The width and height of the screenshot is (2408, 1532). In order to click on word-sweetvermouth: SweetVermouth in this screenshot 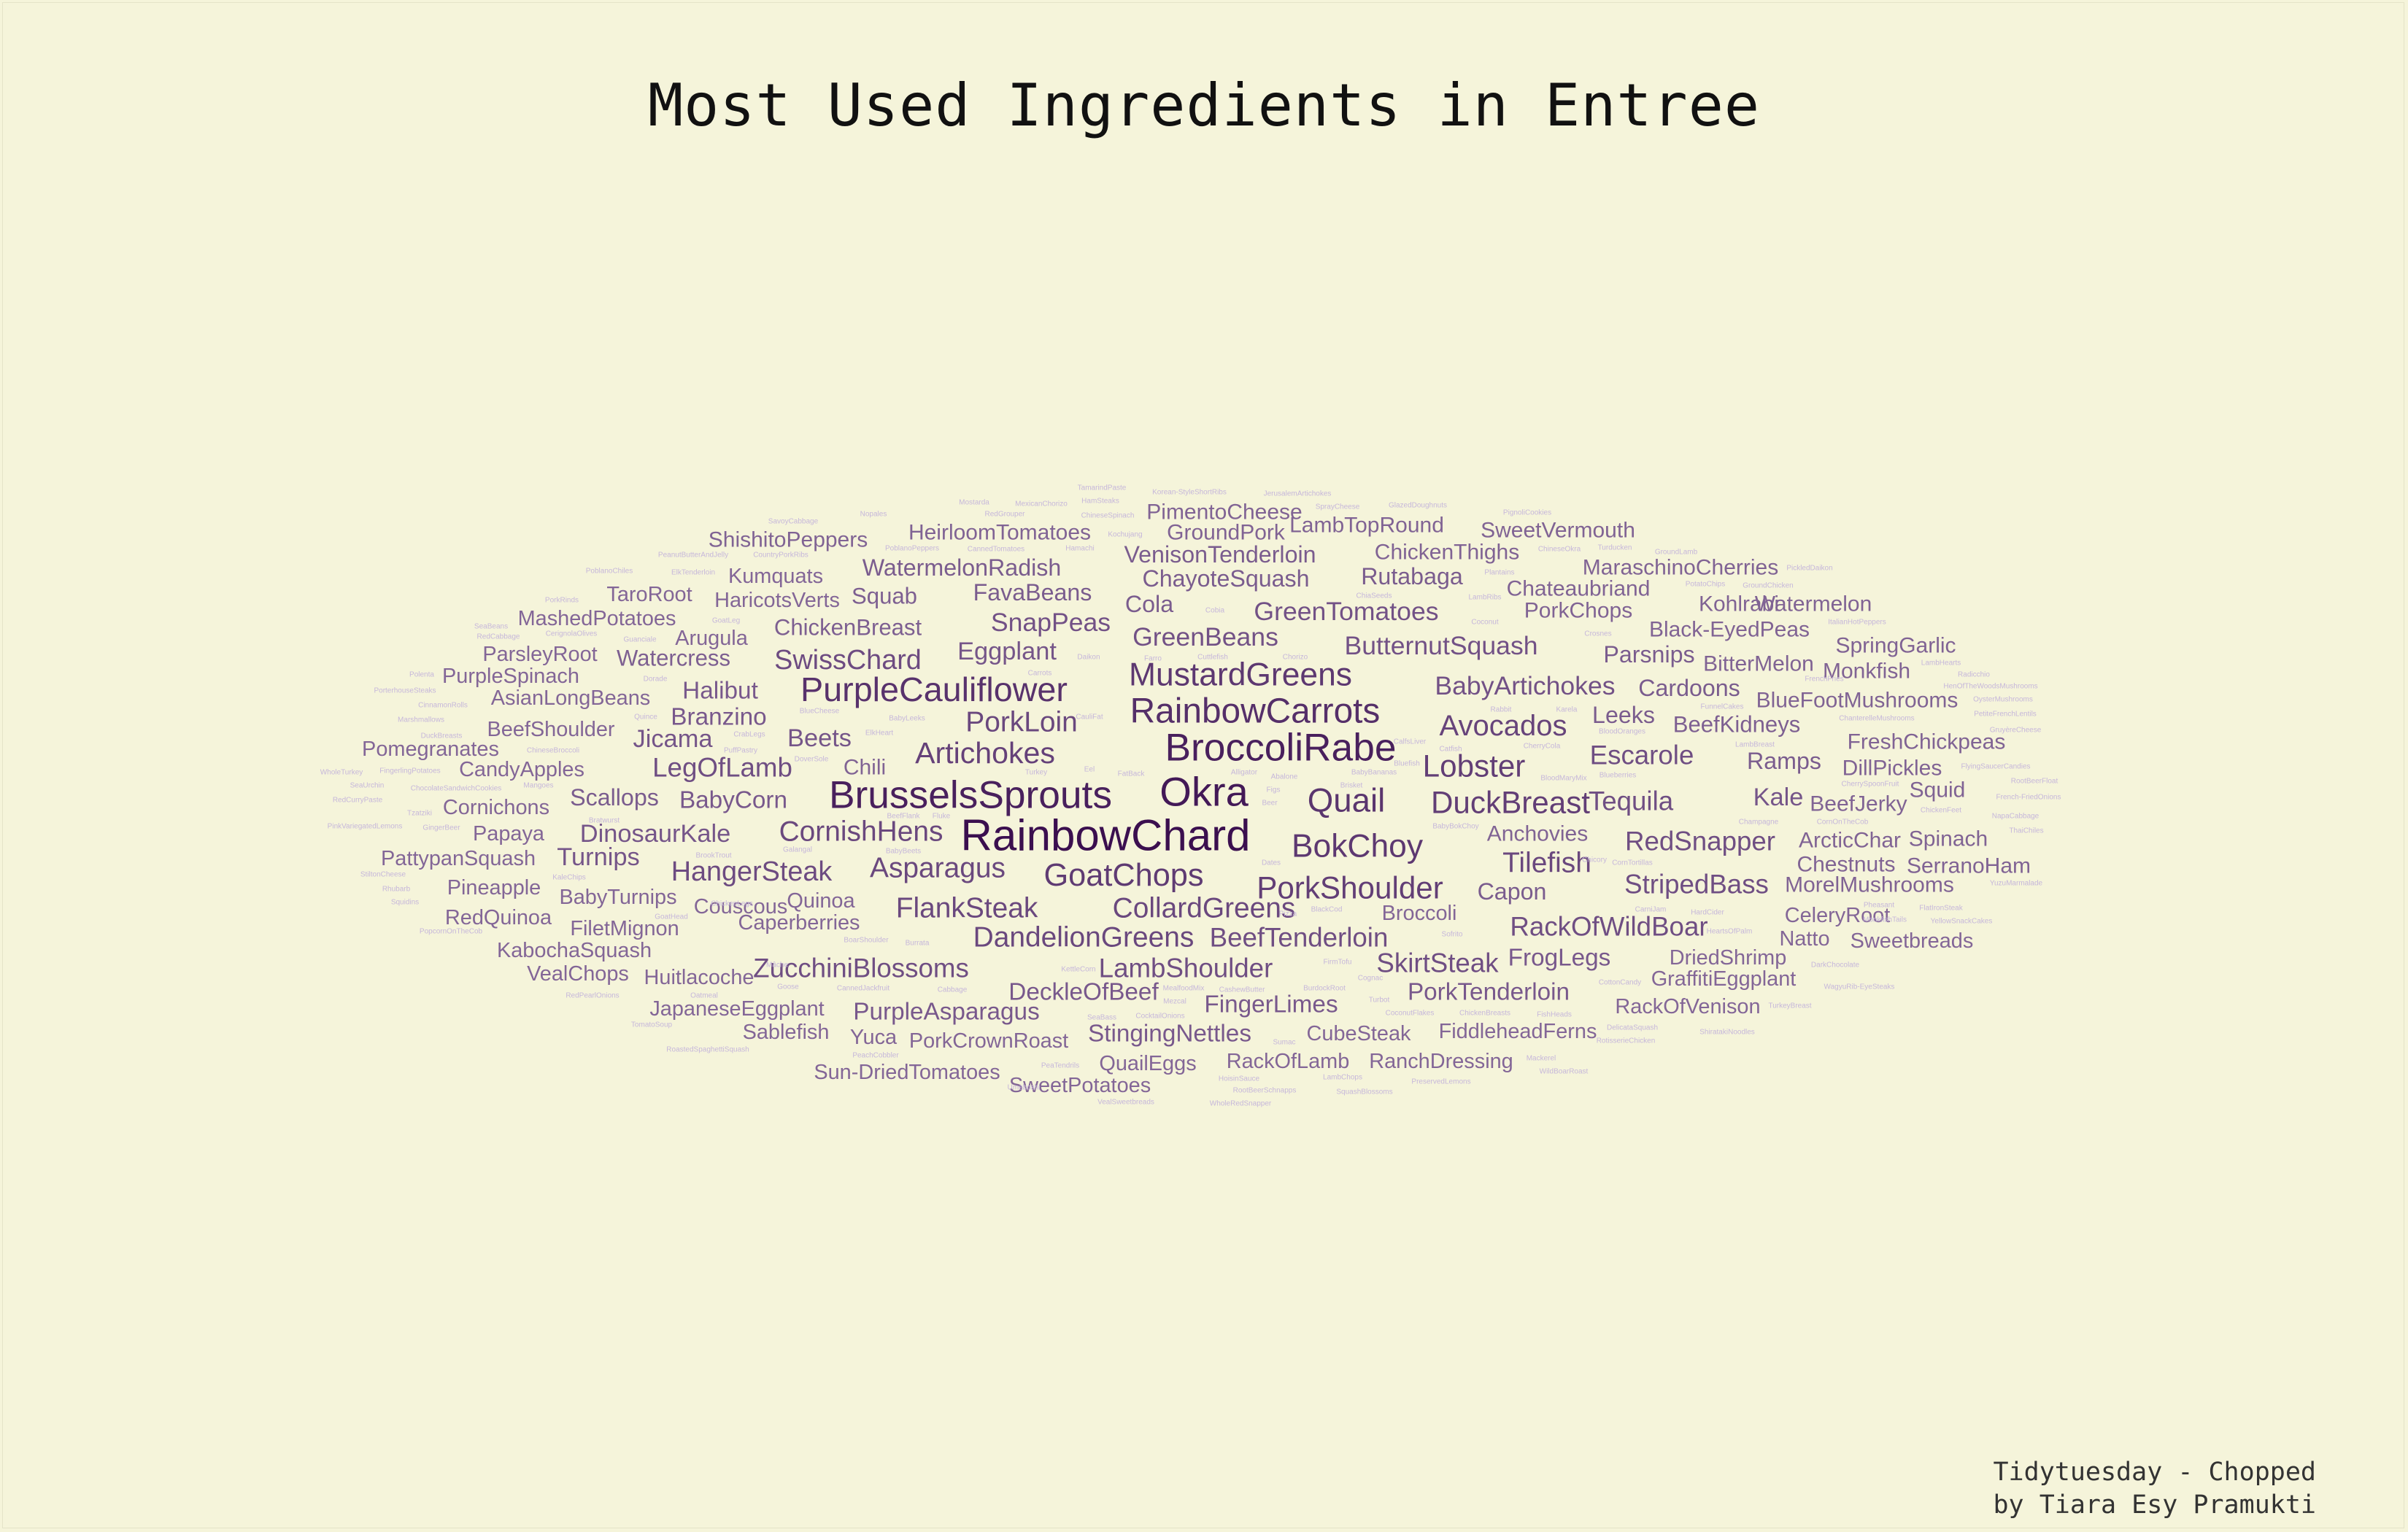, I will do `click(1558, 531)`.